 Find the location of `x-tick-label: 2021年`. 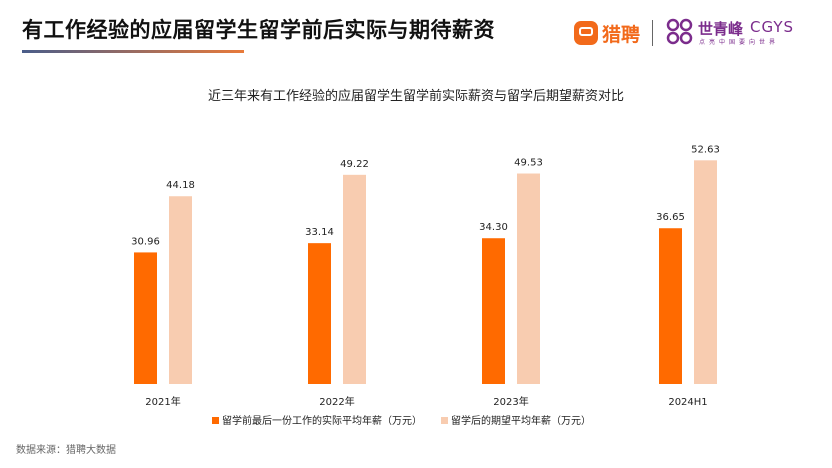

x-tick-label: 2021年 is located at coordinates (162, 401).